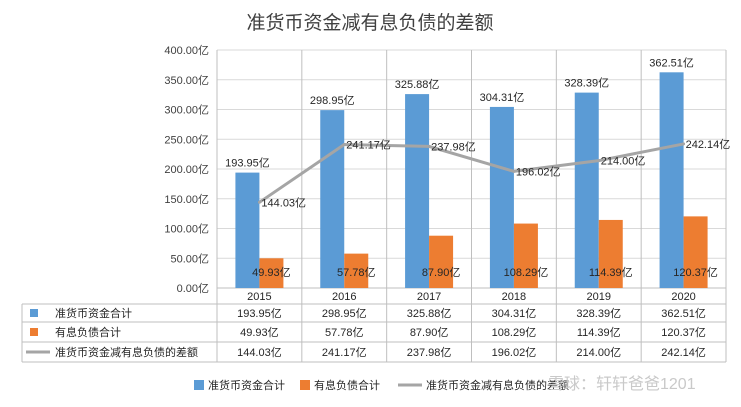 The image size is (741, 407). Describe the element at coordinates (708, 144) in the screenshot. I see `line-label: 242.14亿` at that location.